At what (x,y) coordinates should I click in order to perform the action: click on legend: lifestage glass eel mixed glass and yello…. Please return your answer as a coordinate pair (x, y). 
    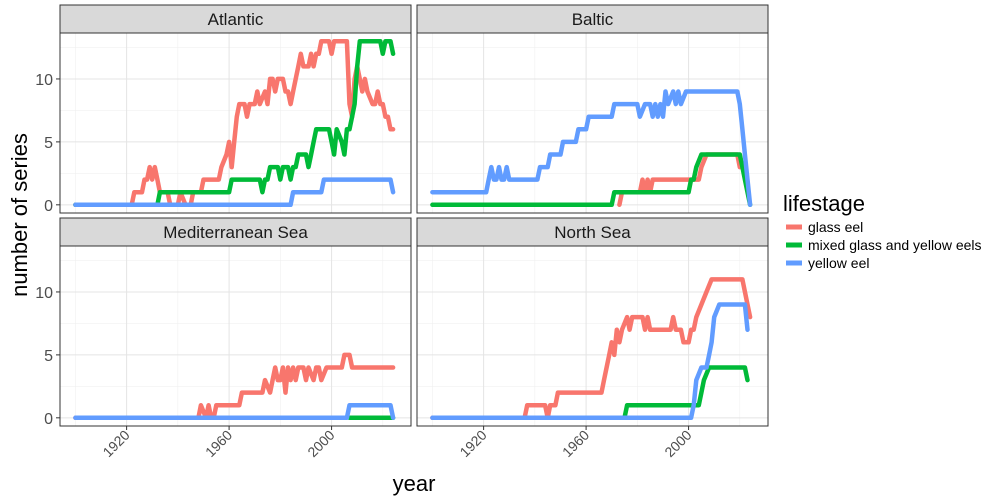
    Looking at the image, I should click on (882, 231).